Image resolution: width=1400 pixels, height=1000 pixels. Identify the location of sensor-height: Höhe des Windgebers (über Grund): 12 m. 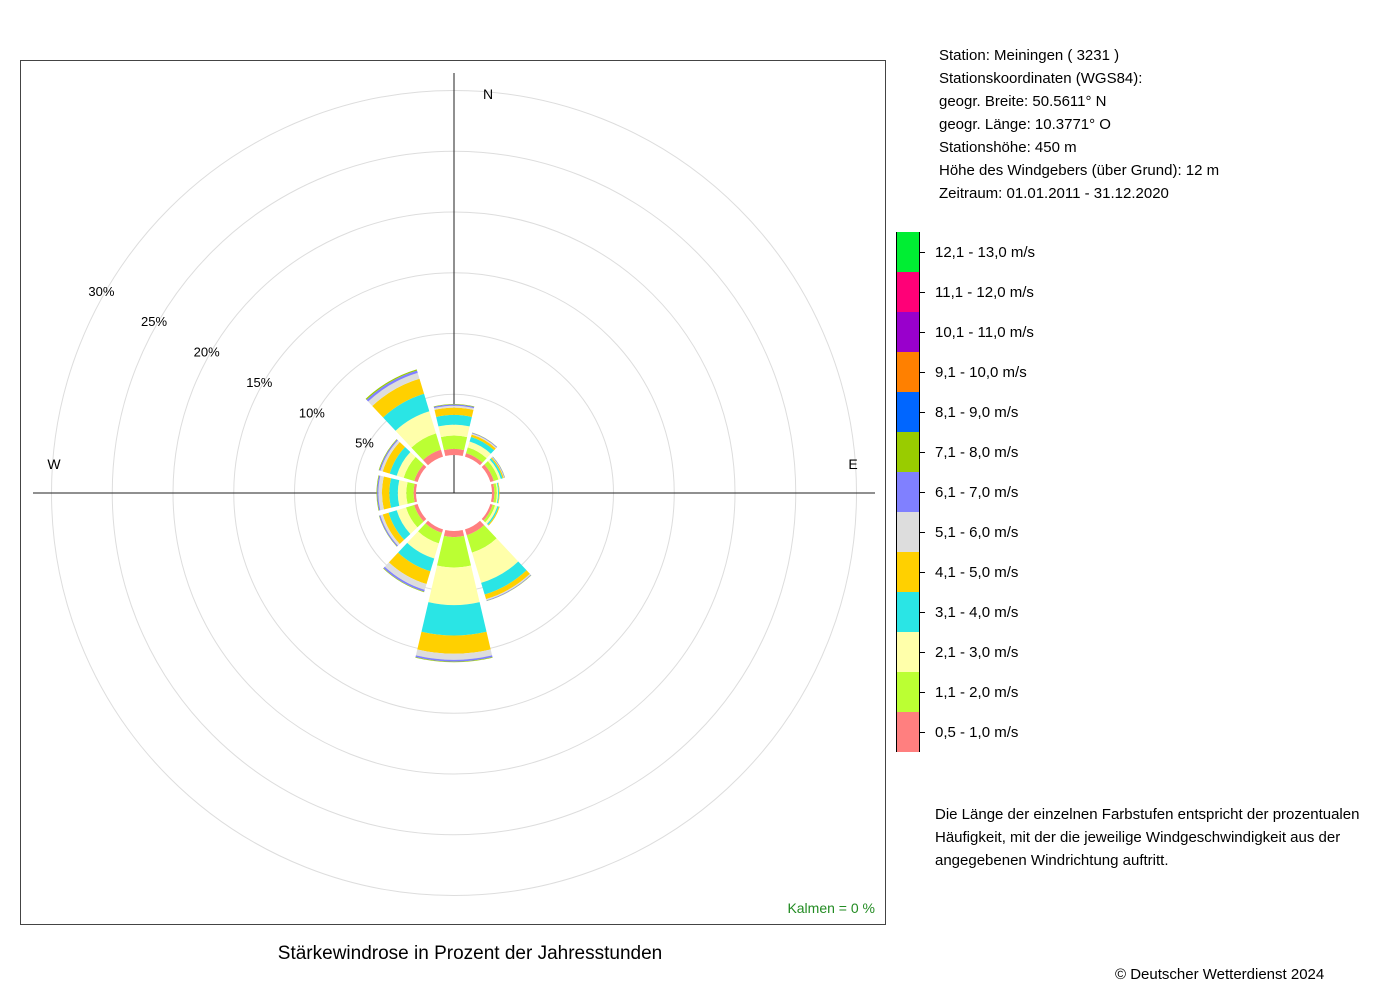
(1079, 170).